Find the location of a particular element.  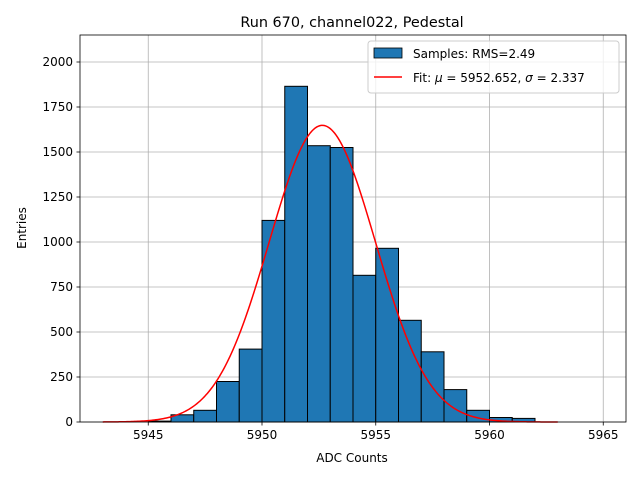

x-tick-label: 5945 is located at coordinates (148, 435).